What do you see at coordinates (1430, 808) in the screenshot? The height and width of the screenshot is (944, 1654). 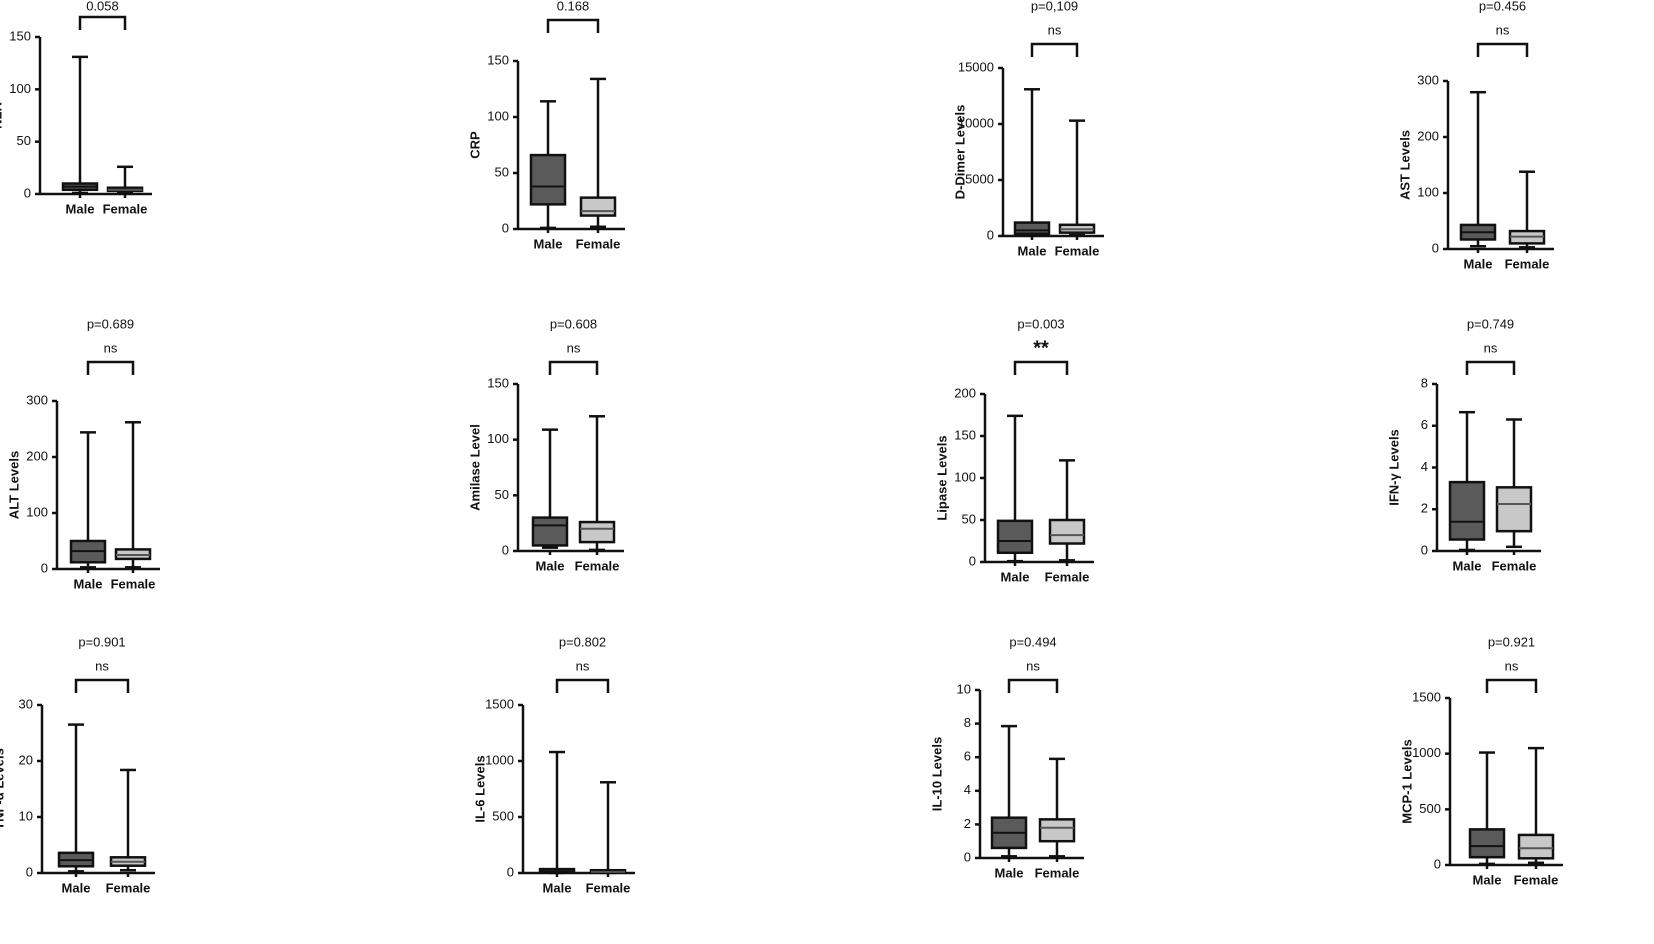 I see `y-tick-label: 500` at bounding box center [1430, 808].